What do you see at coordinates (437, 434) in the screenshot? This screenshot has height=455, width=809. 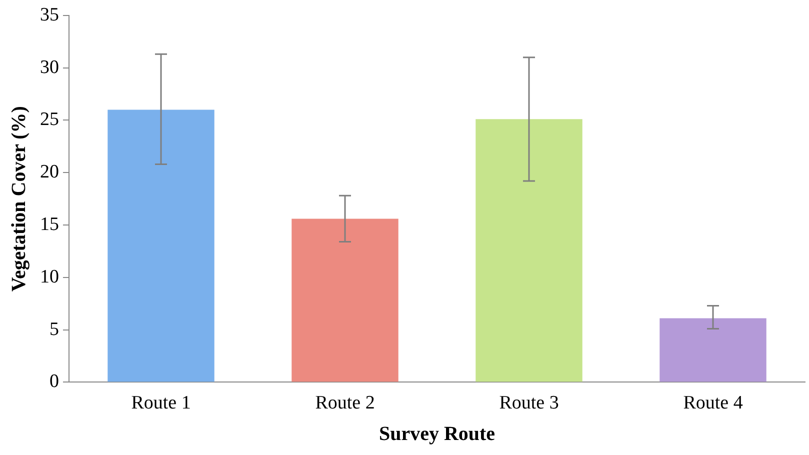 I see `x-axis-title: Survey Route` at bounding box center [437, 434].